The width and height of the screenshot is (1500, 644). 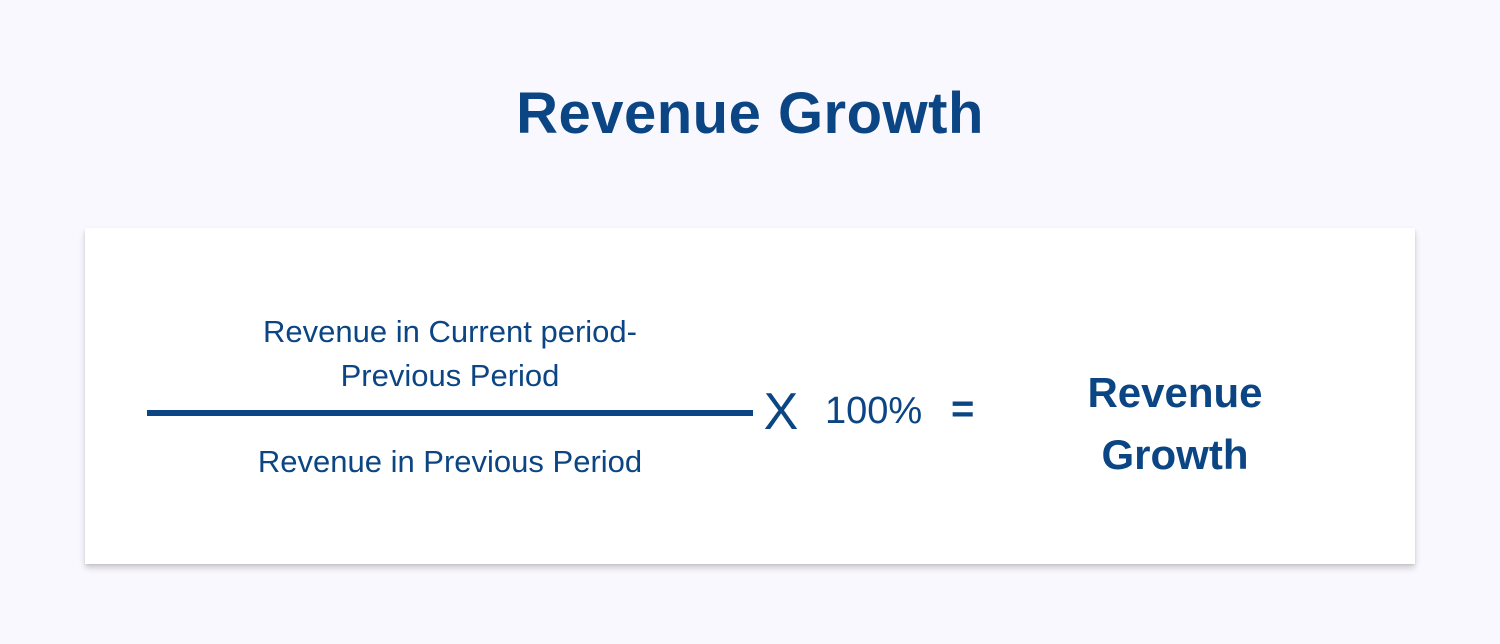 I want to click on numerator-line-1: Revenue in Current period-, so click(x=450, y=331).